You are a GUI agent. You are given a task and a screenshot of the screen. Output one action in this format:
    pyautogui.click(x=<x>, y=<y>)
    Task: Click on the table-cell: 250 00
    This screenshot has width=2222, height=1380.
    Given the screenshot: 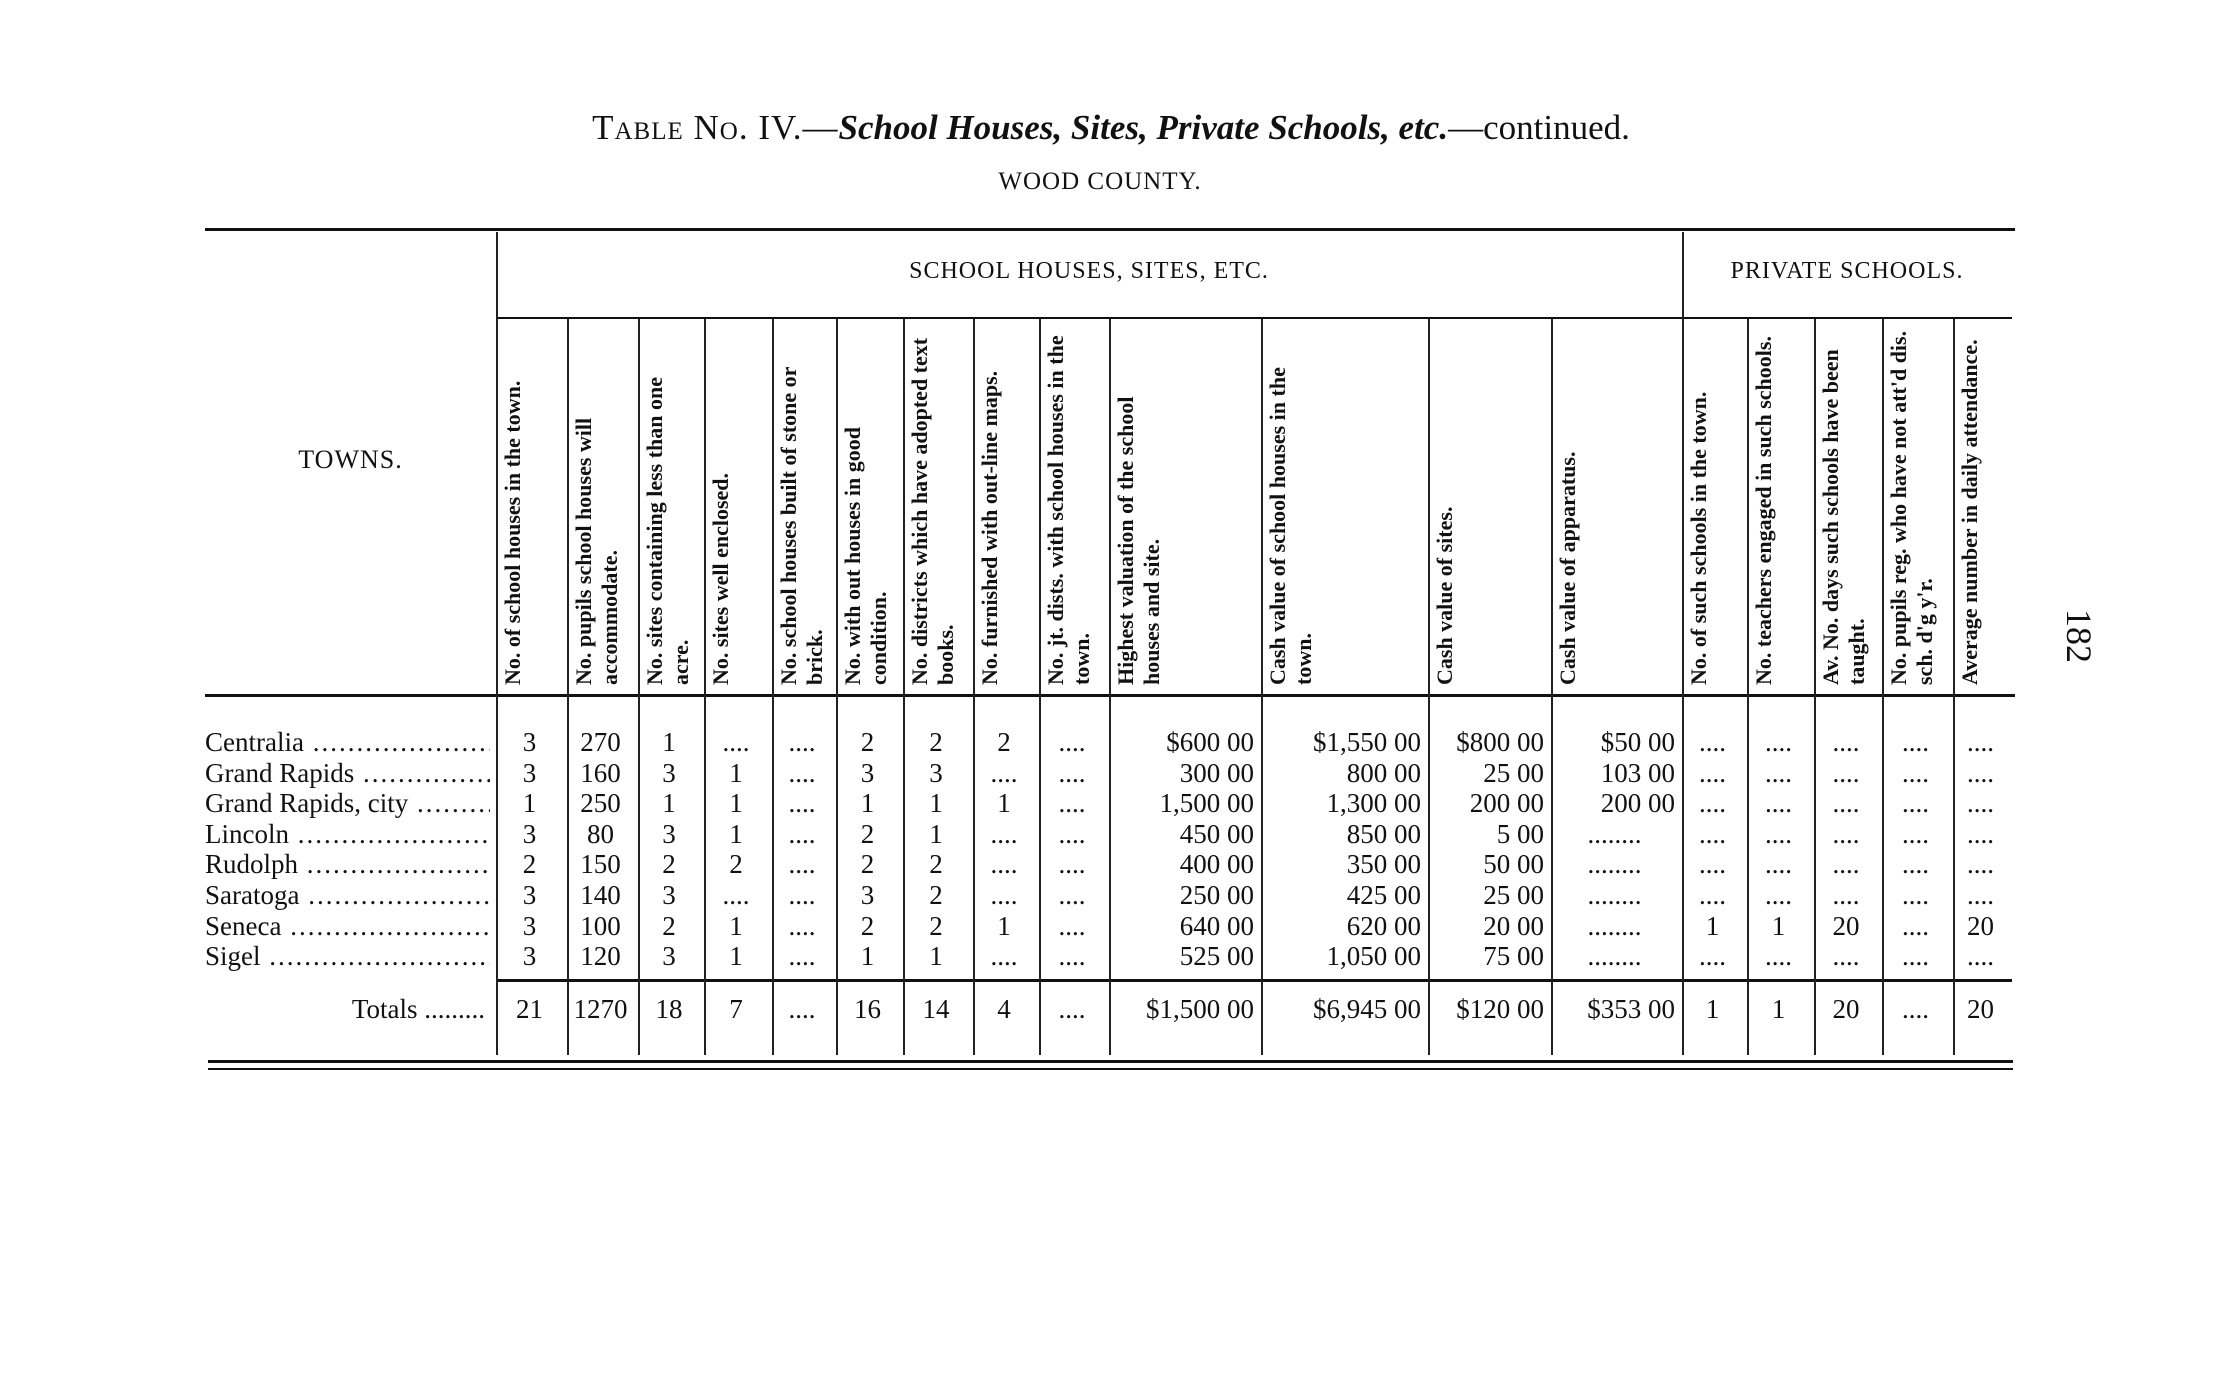 What is the action you would take?
    pyautogui.click(x=1216, y=895)
    